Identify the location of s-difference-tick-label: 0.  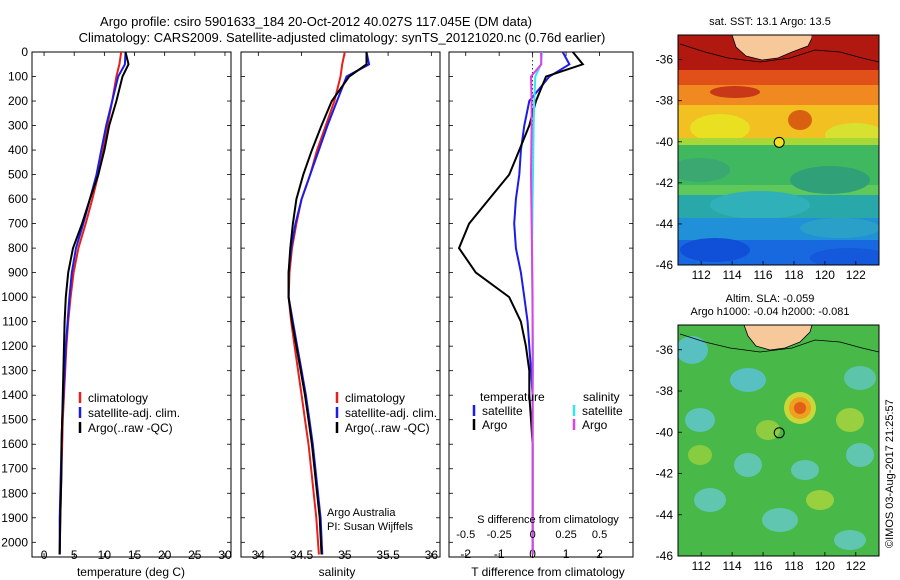
(533, 535).